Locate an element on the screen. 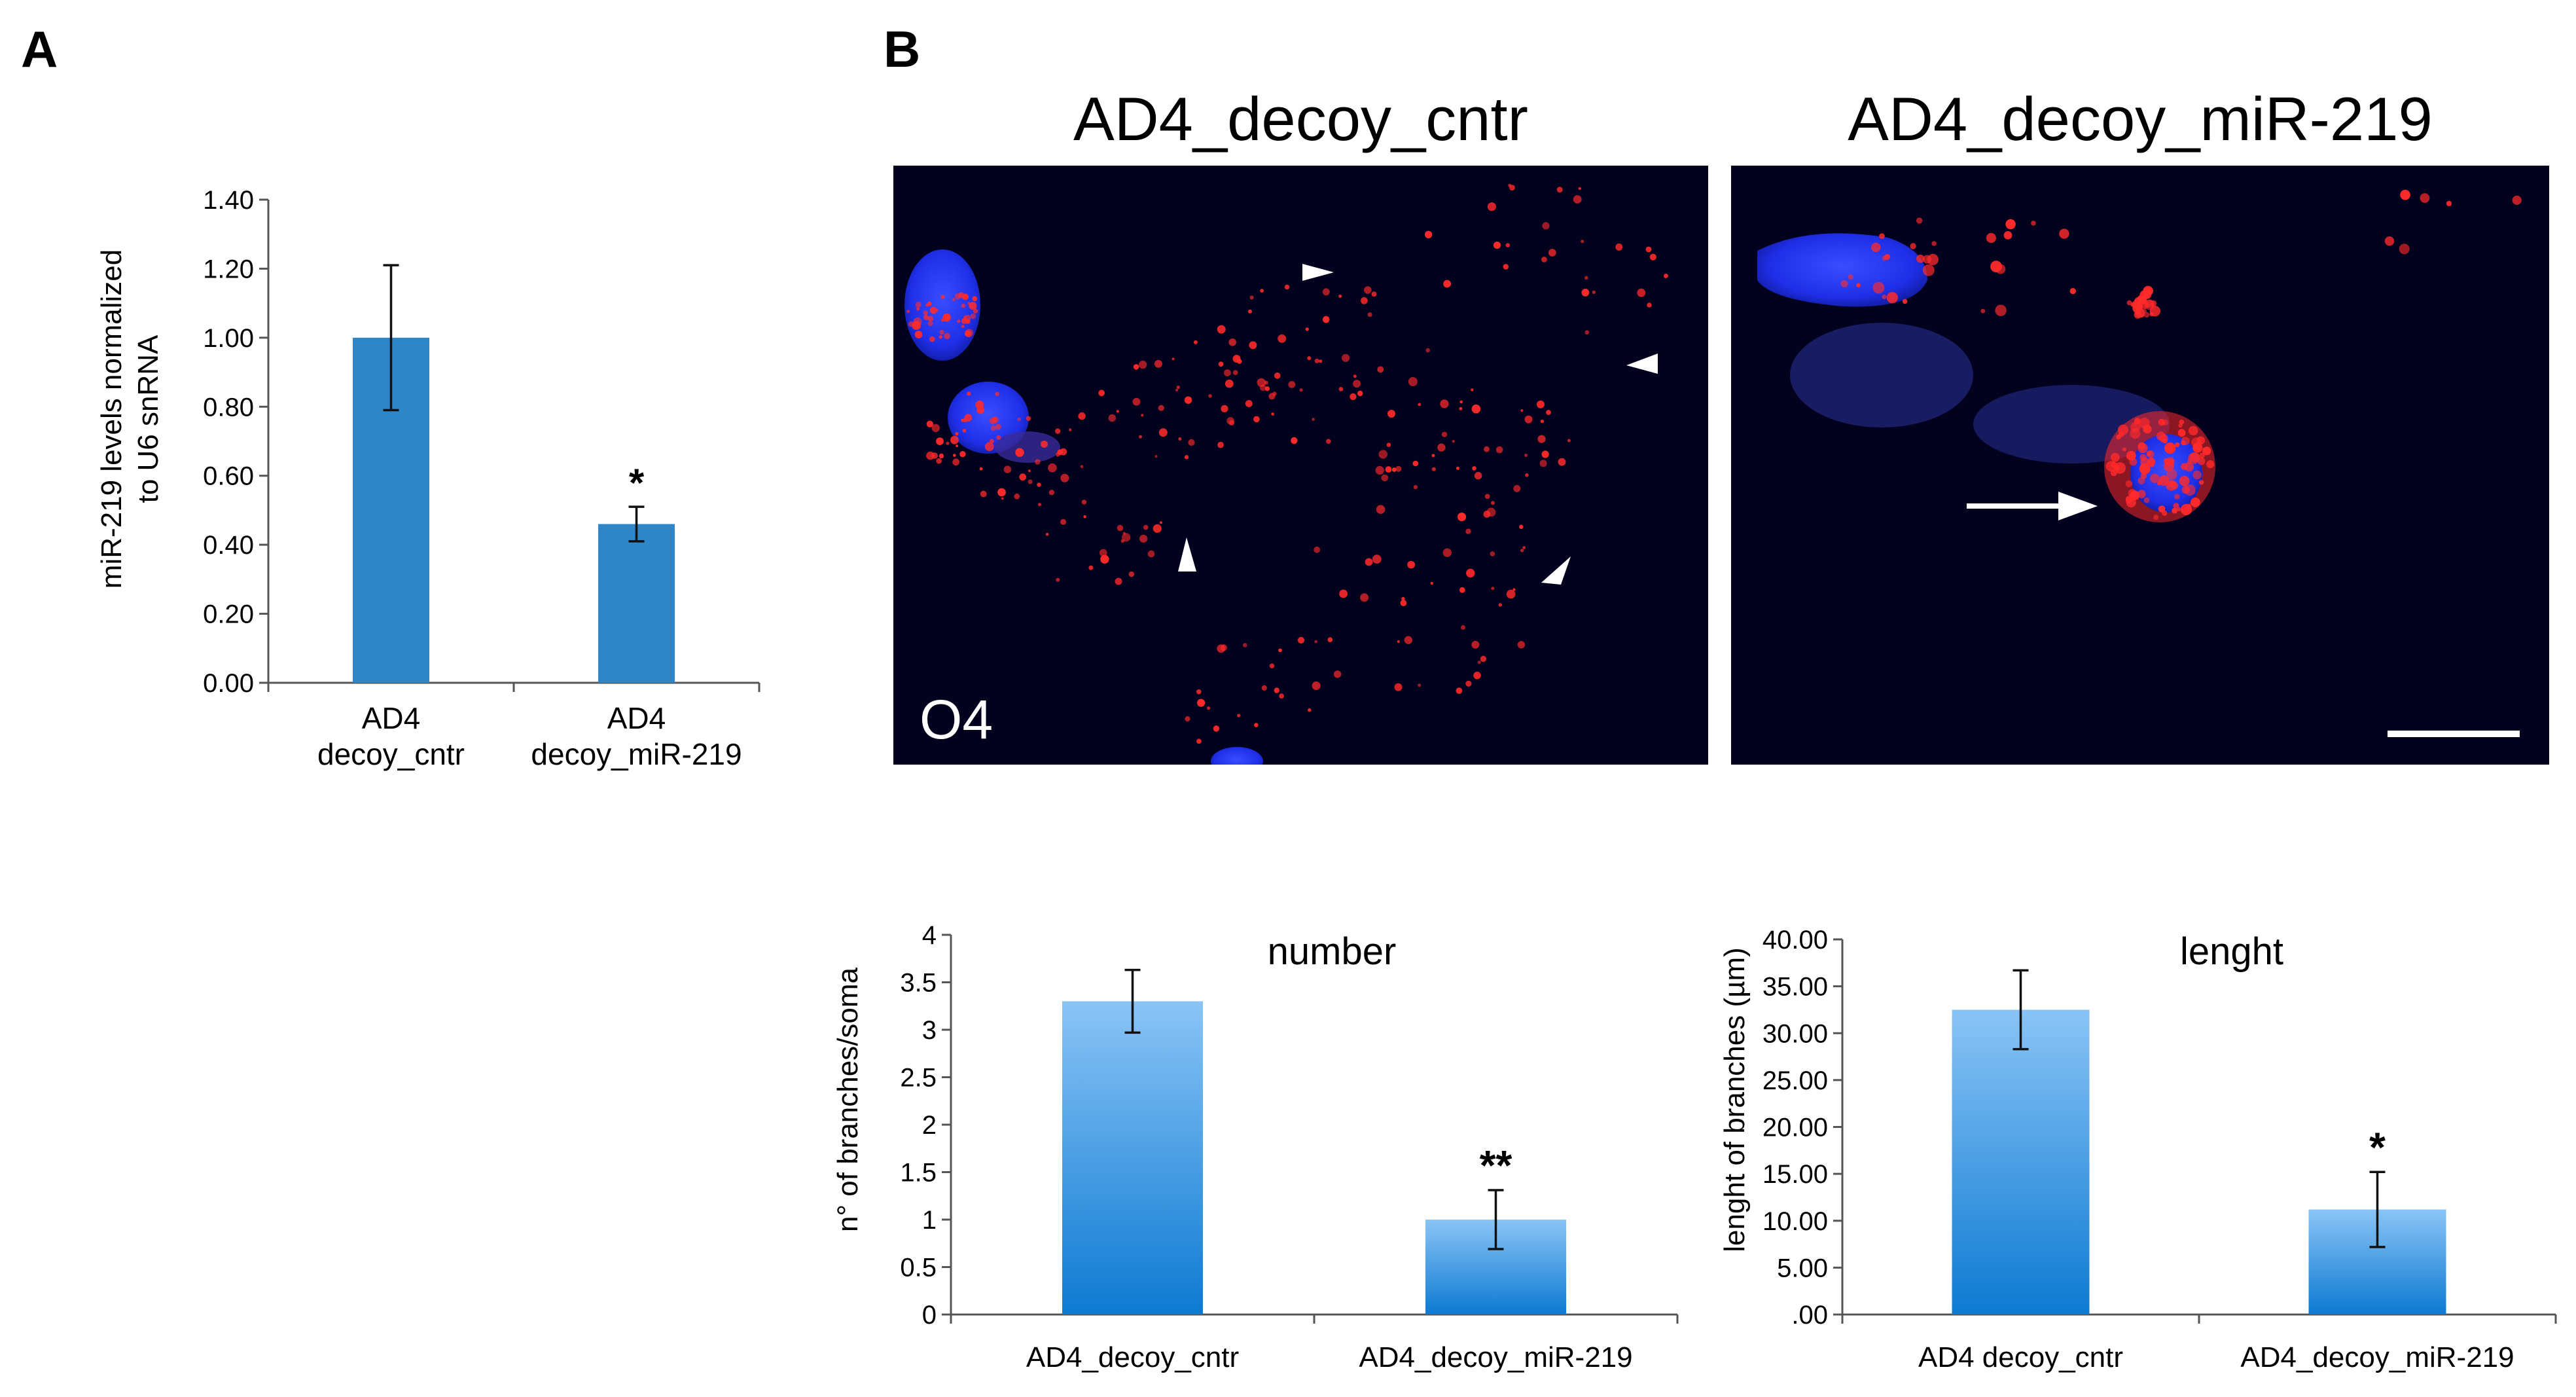  bar is located at coordinates (391, 510).